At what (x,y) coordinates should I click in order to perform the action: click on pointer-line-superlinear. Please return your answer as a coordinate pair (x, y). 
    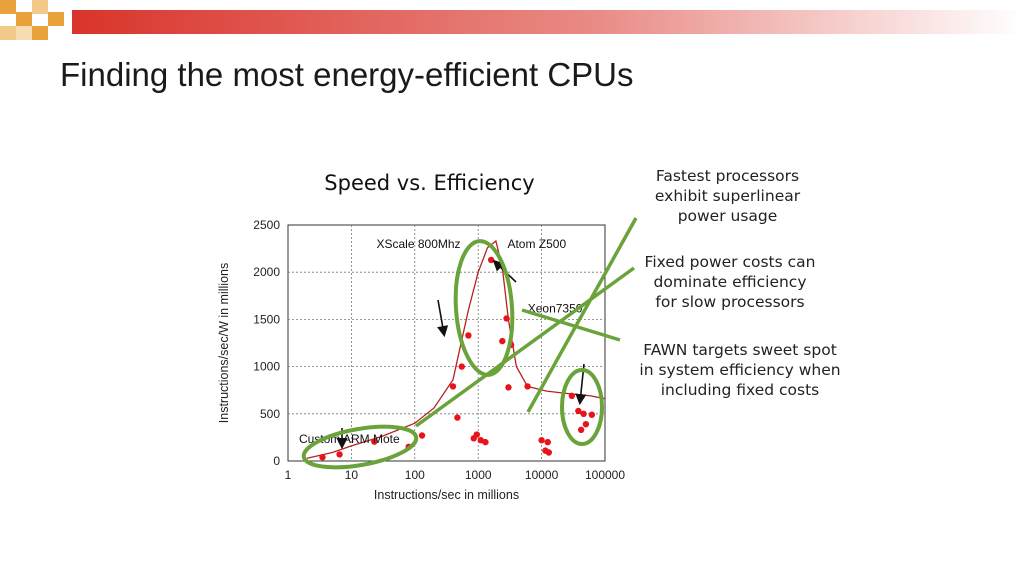
    Looking at the image, I should click on (582, 315).